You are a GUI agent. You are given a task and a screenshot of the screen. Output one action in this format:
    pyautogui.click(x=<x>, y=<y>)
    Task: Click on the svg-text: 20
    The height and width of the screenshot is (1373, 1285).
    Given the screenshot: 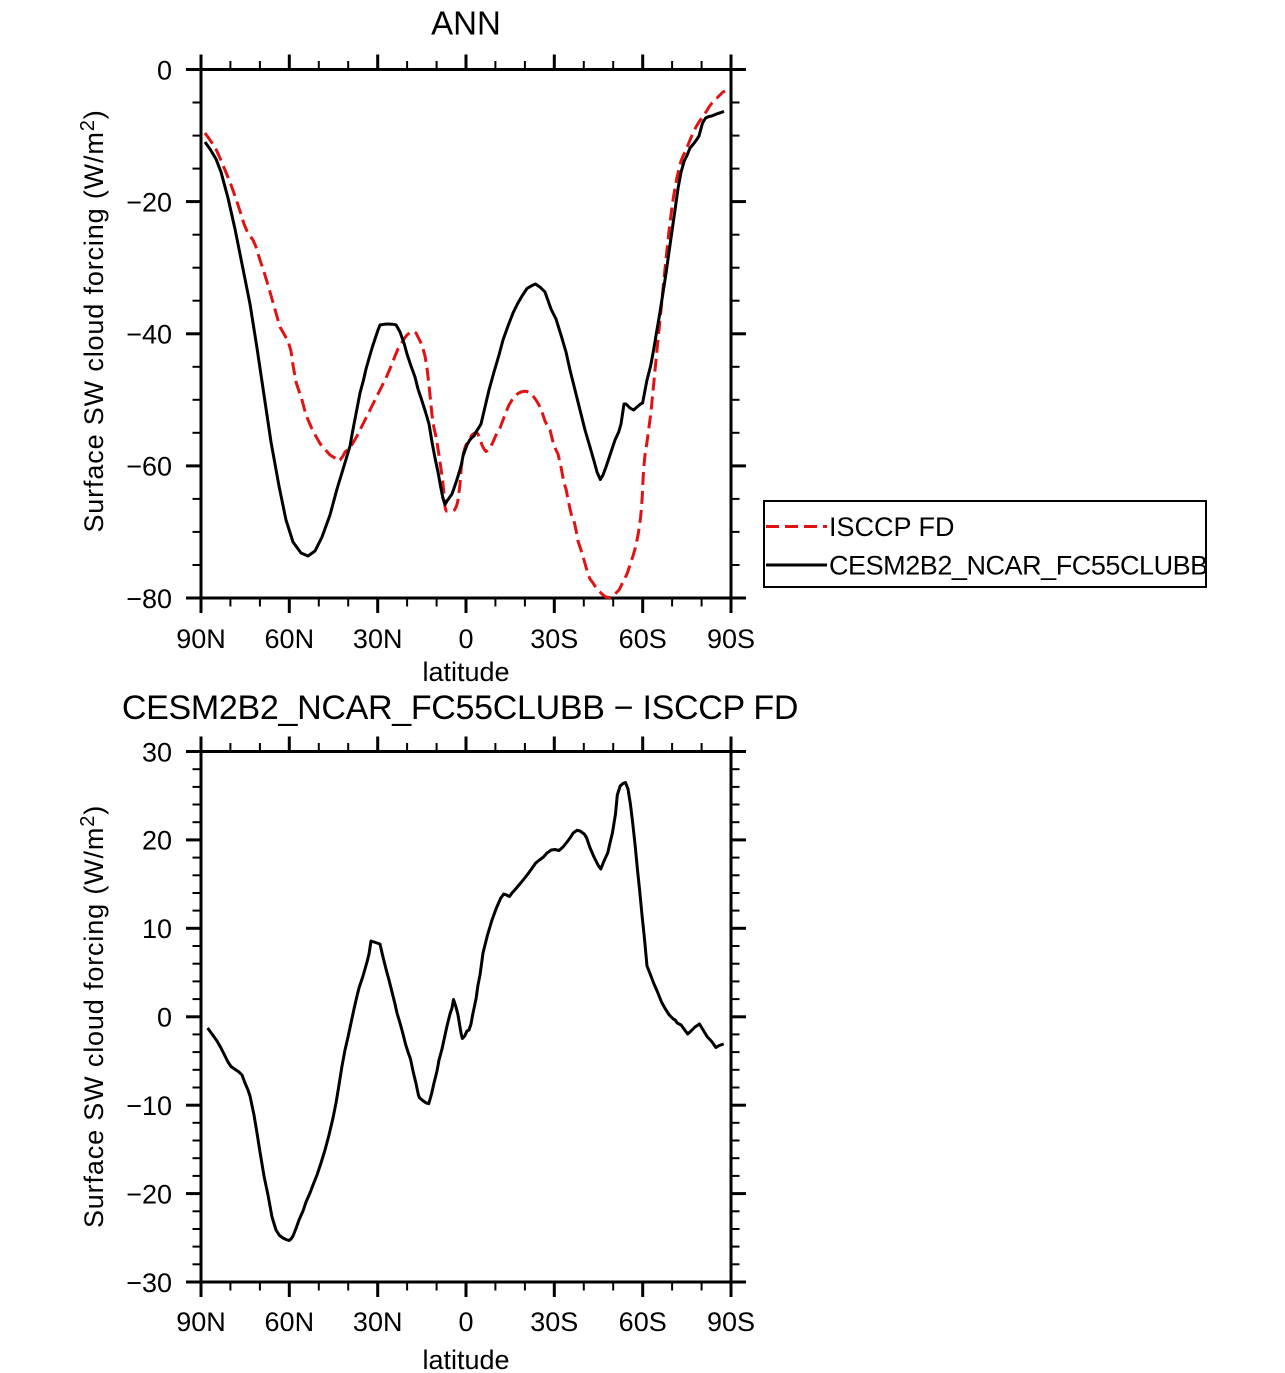 What is the action you would take?
    pyautogui.click(x=157, y=841)
    